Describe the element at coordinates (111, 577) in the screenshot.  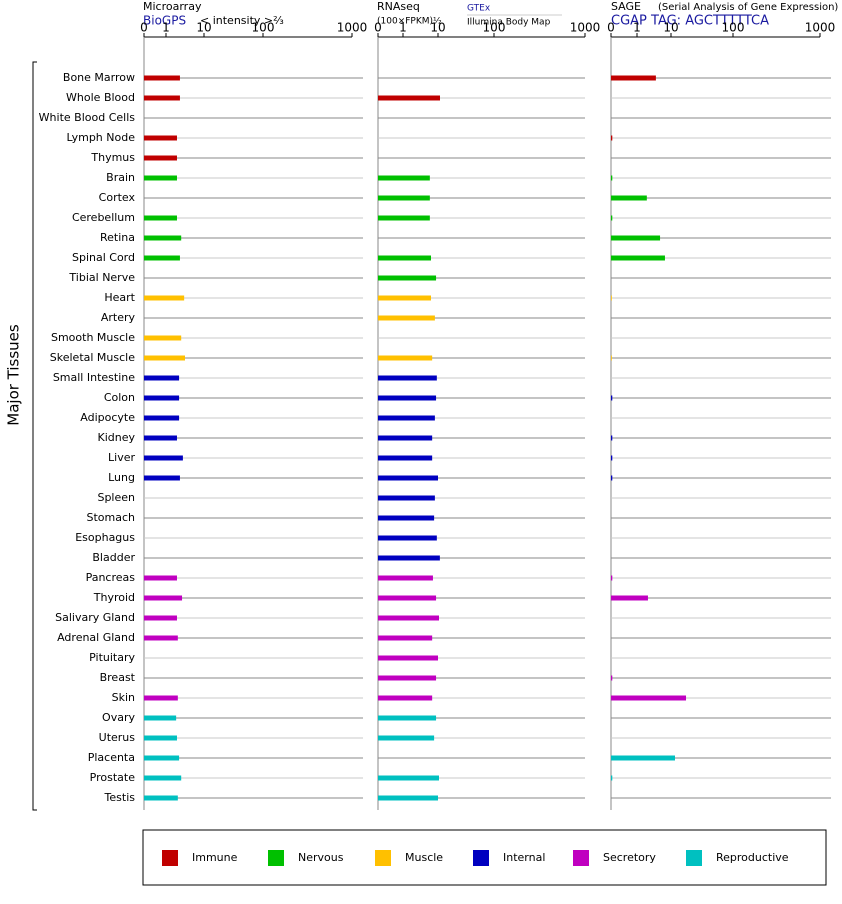
I see `category-label: Pancreas` at that location.